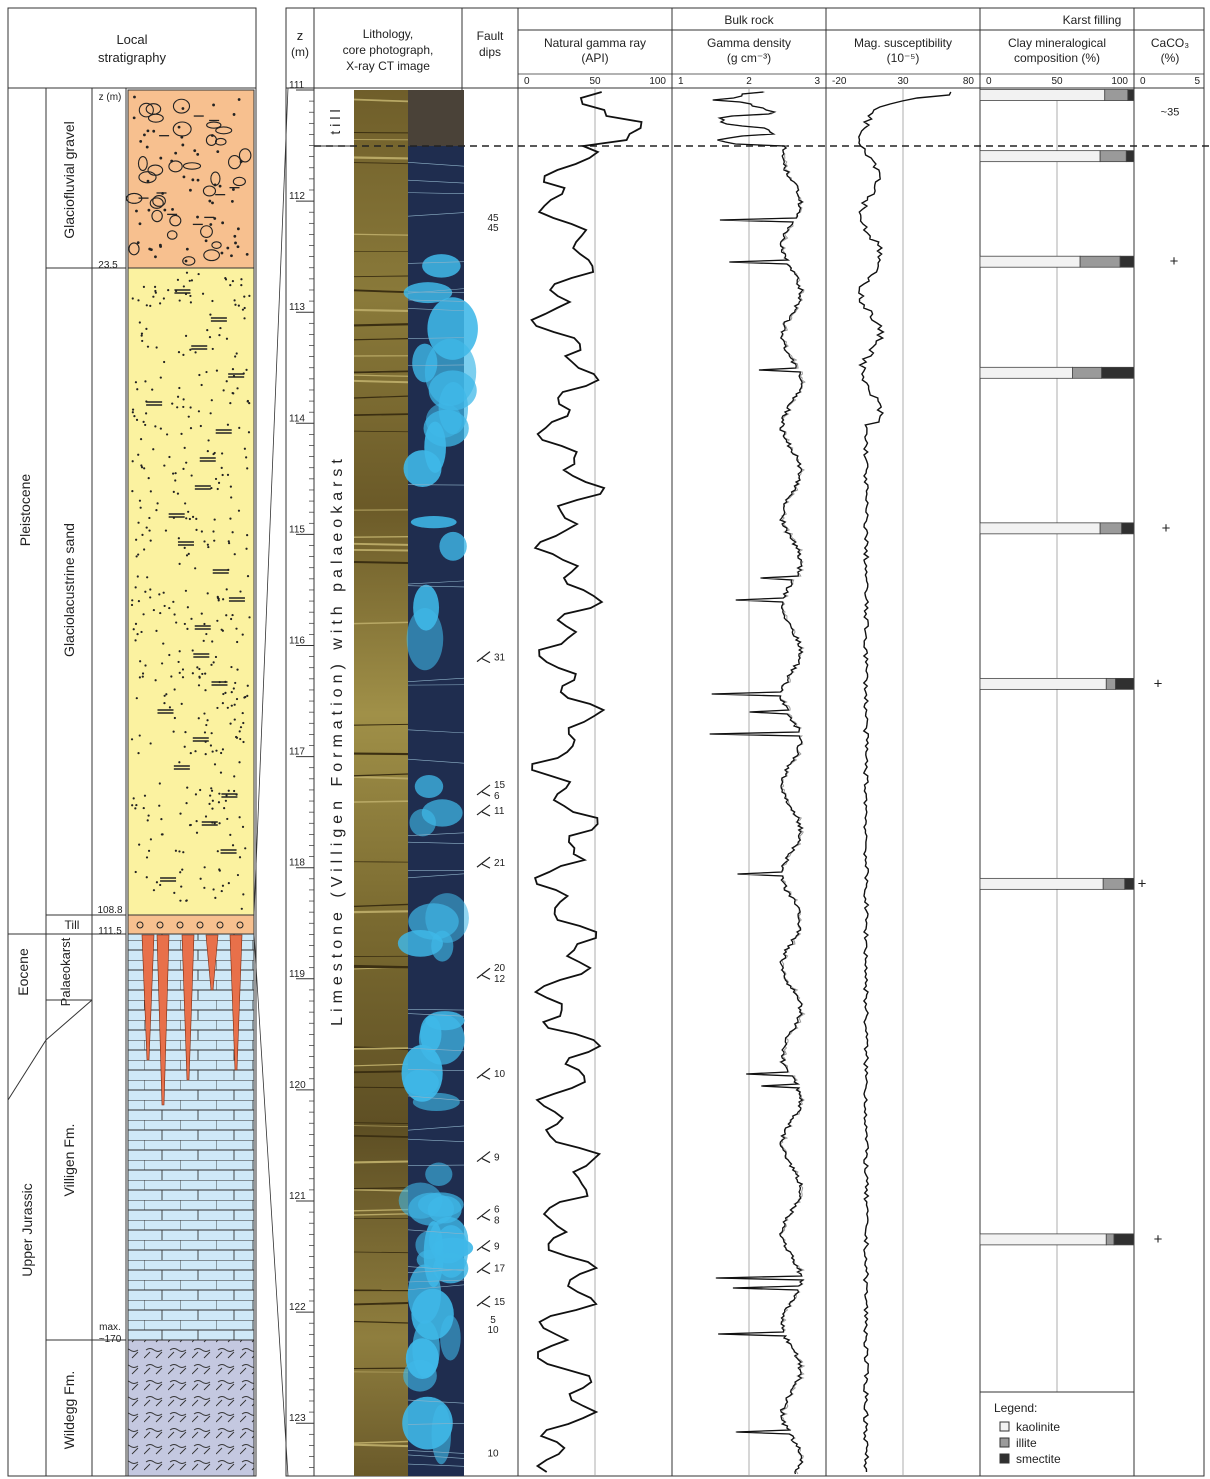  What do you see at coordinates (297, 85) in the screenshot?
I see `depth-tick-label: 111` at bounding box center [297, 85].